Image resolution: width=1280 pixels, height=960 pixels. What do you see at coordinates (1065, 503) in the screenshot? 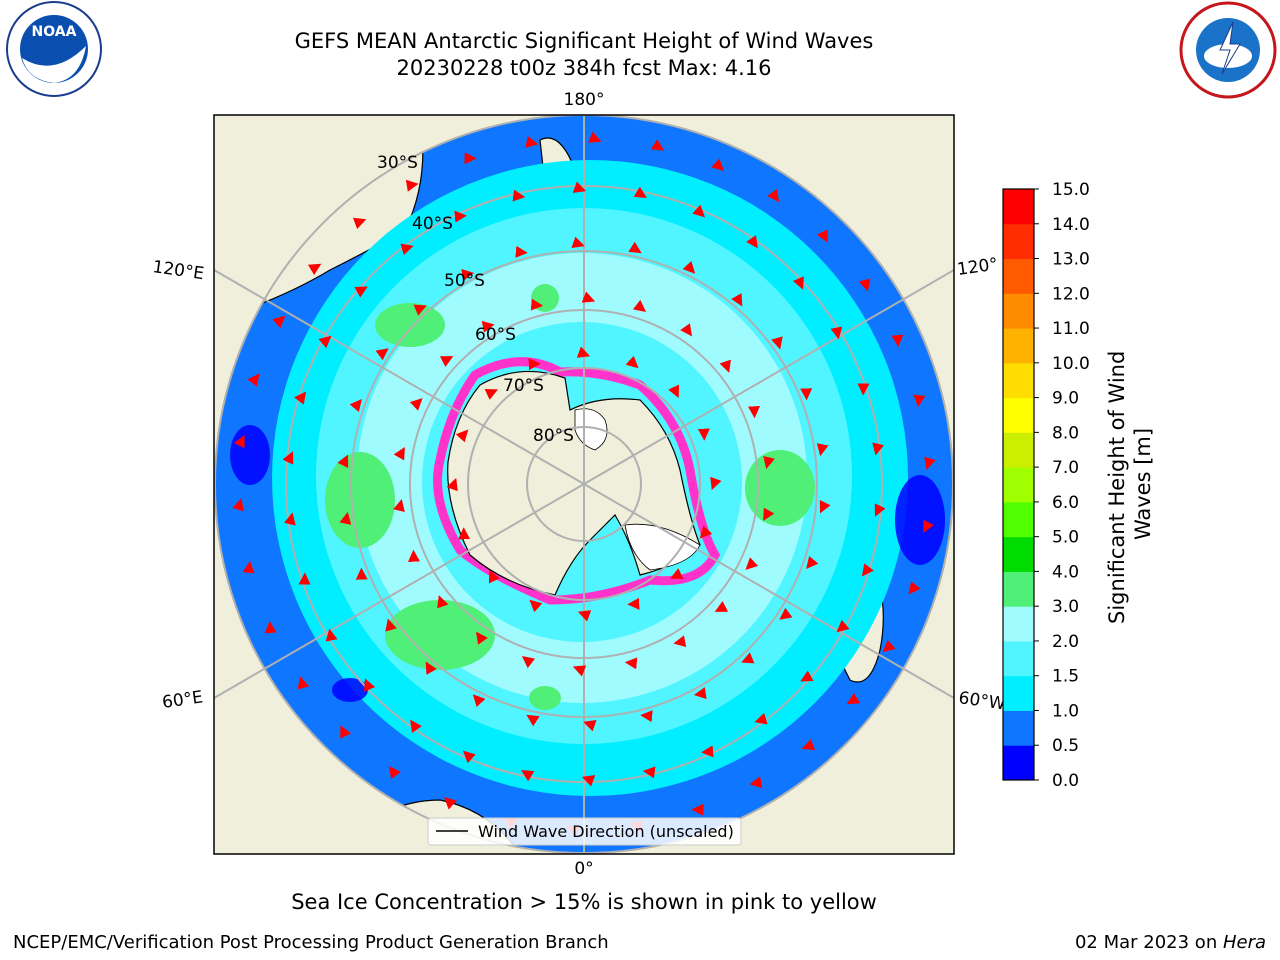
I see `colorbar-tick-label: 6.0` at bounding box center [1065, 503].